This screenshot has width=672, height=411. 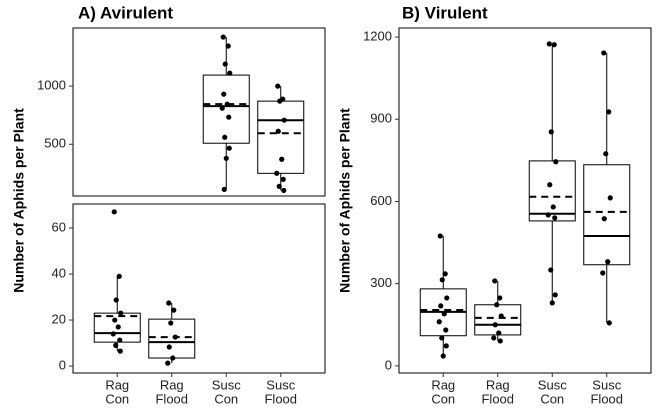 What do you see at coordinates (381, 118) in the screenshot?
I see `y-tick-label: 900` at bounding box center [381, 118].